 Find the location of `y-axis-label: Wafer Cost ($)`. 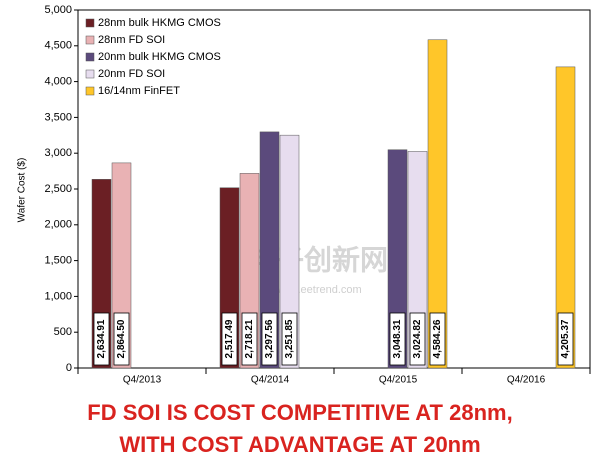

y-axis-label: Wafer Cost ($) is located at coordinates (22, 190).